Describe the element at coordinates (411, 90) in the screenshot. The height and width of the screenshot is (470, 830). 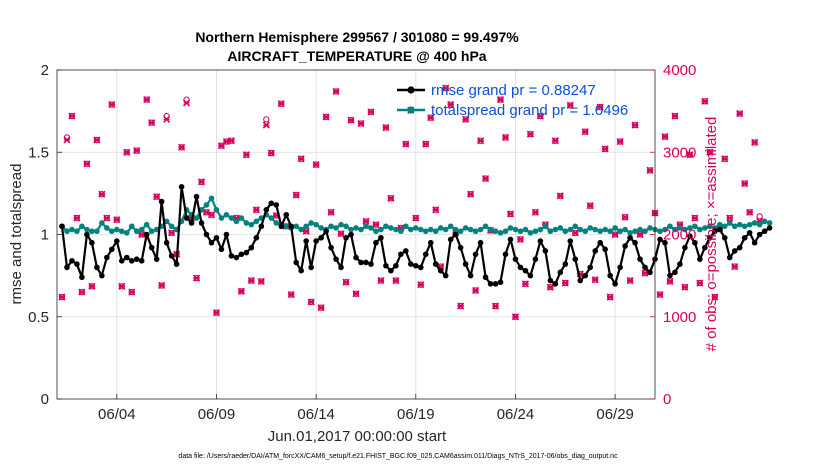
I see `legend-rmse-marker` at that location.